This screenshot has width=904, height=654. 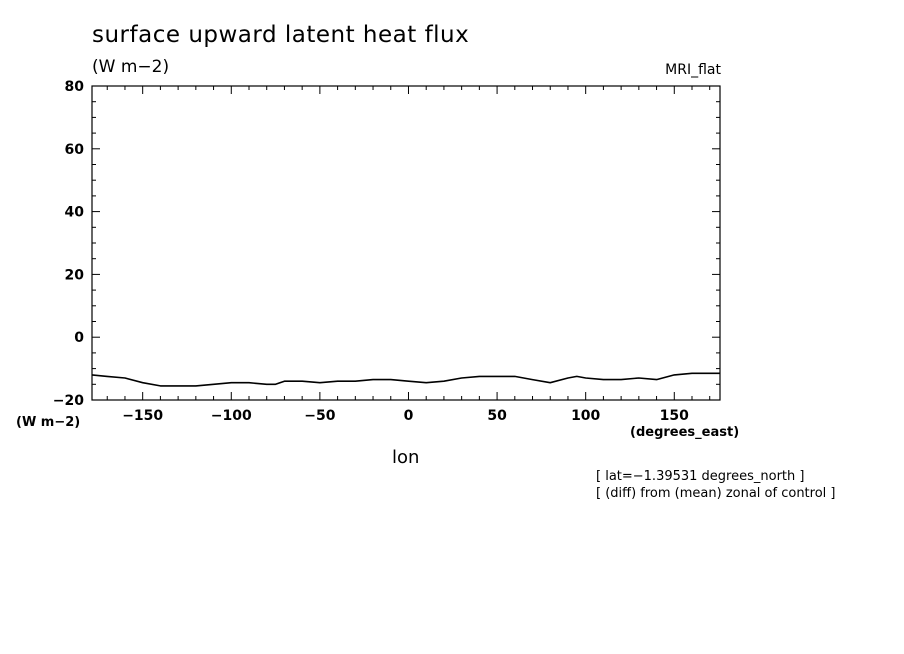 What do you see at coordinates (497, 416) in the screenshot?
I see `x-tick-label: 50` at bounding box center [497, 416].